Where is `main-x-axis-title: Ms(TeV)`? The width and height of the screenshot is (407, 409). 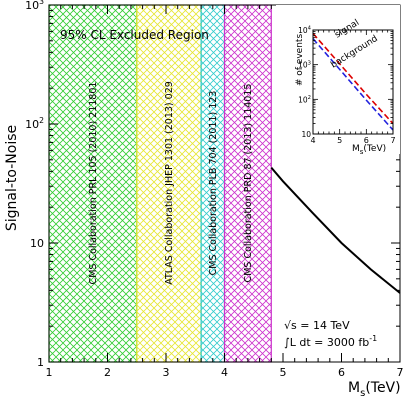 main-x-axis-title: Ms(TeV) is located at coordinates (374, 389).